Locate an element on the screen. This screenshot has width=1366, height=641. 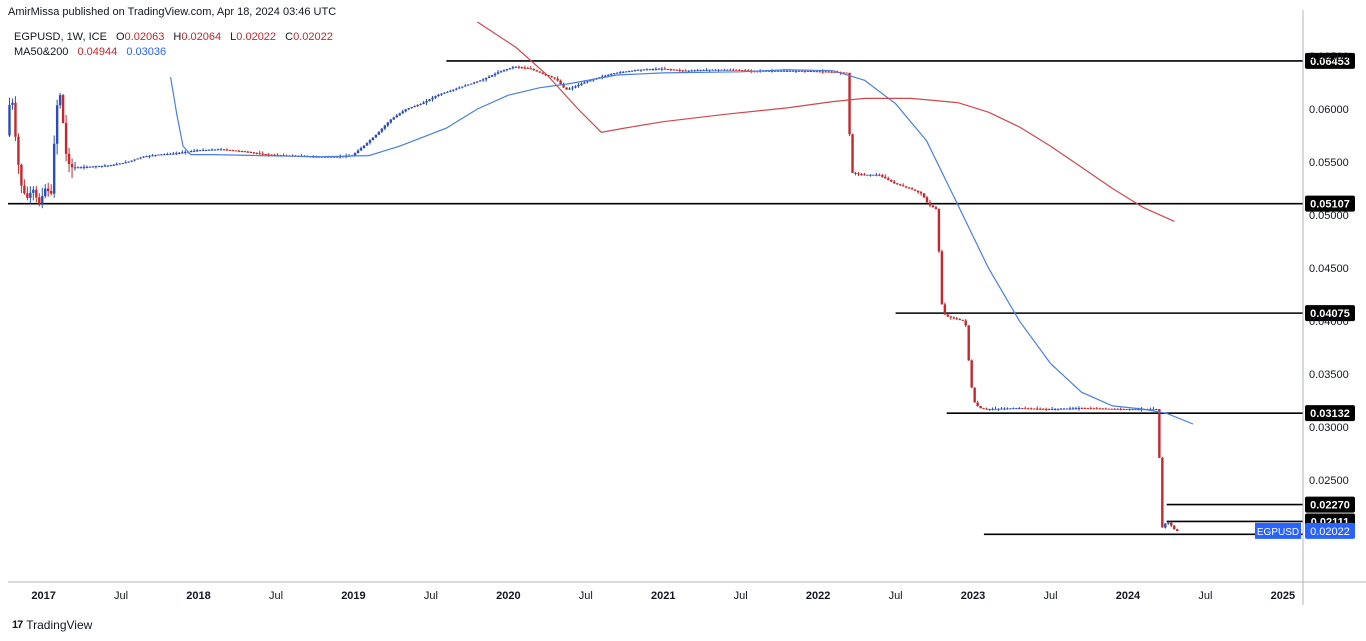
level-badge-label: 0.03132 is located at coordinates (1330, 414).